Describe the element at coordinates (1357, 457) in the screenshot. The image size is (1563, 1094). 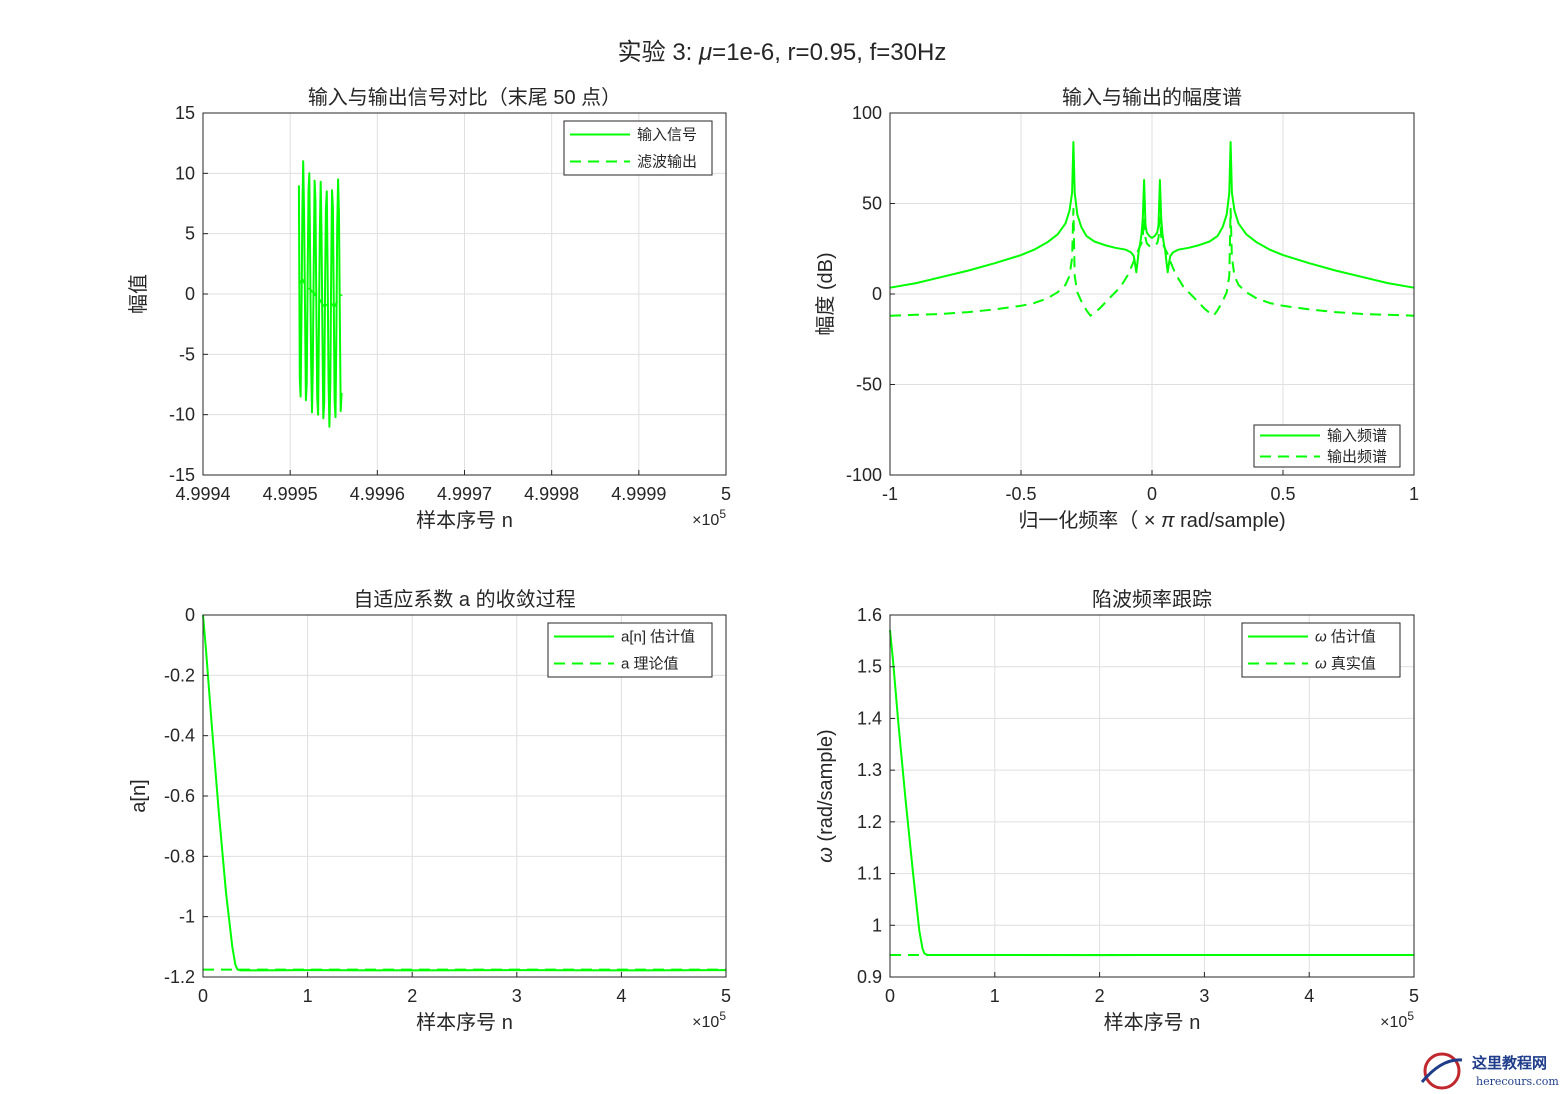
I see `legend-entry: 输出频谱` at that location.